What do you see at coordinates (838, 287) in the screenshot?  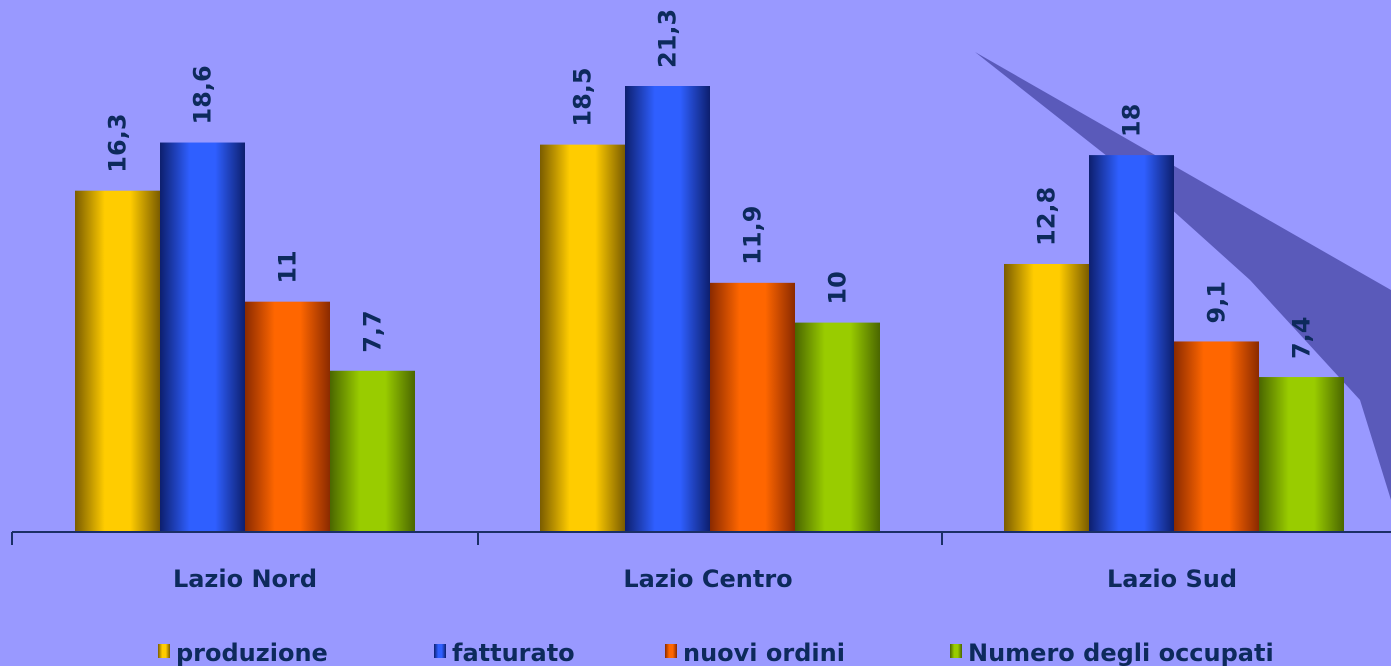 I see `value-label: 10` at bounding box center [838, 287].